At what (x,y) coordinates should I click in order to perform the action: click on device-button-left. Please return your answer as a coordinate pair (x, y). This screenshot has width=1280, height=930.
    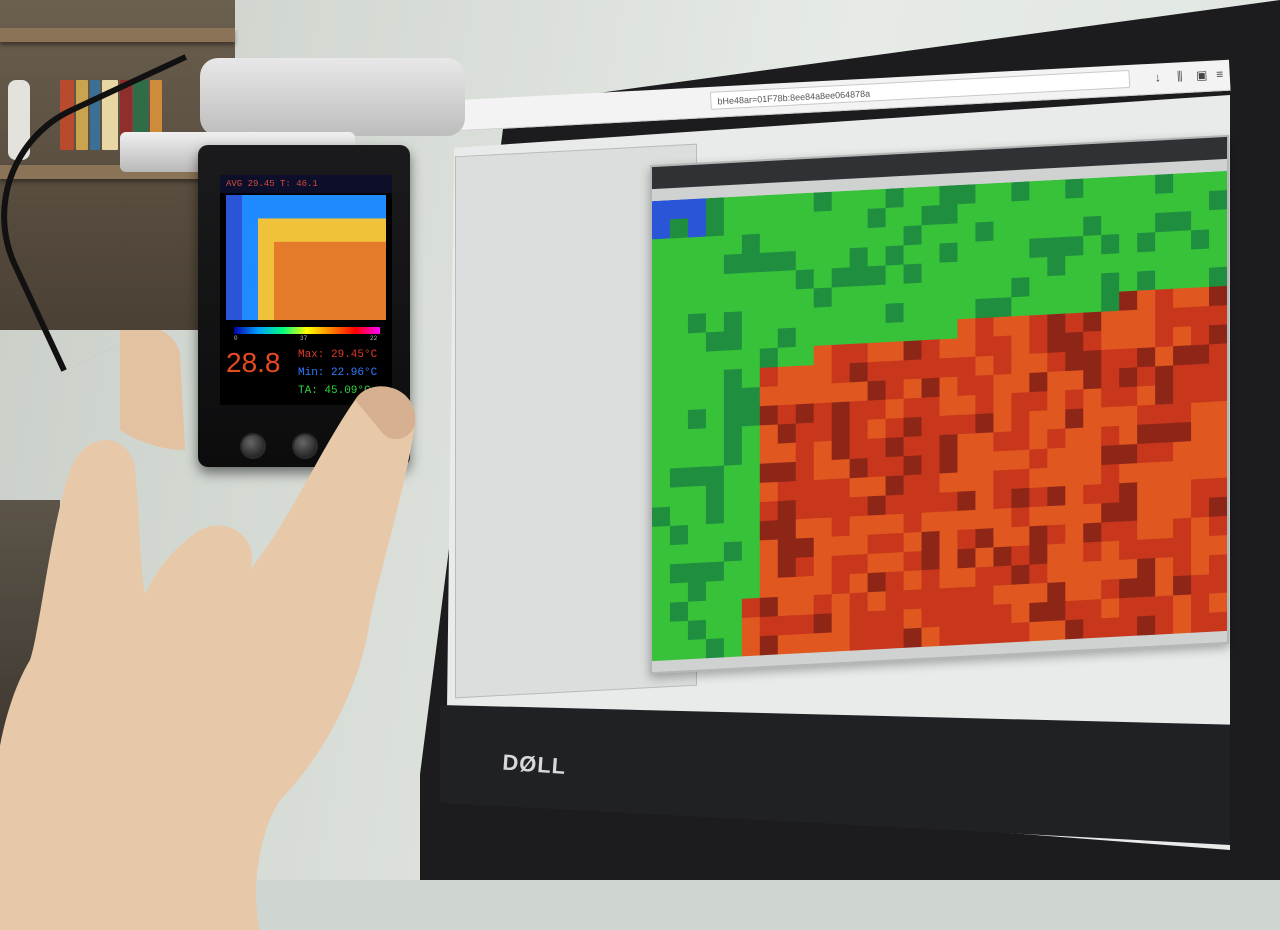
    Looking at the image, I should click on (253, 446).